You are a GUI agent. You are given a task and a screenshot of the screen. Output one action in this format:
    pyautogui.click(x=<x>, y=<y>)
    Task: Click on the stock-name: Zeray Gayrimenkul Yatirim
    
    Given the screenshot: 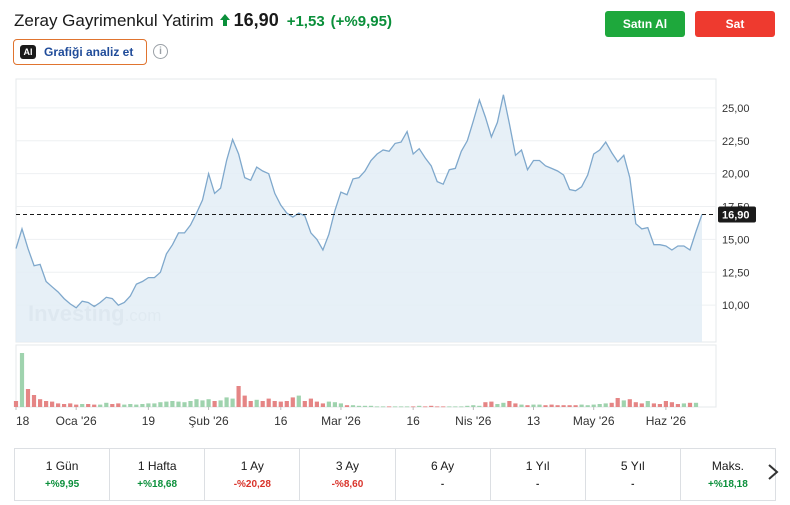 What is the action you would take?
    pyautogui.click(x=114, y=20)
    